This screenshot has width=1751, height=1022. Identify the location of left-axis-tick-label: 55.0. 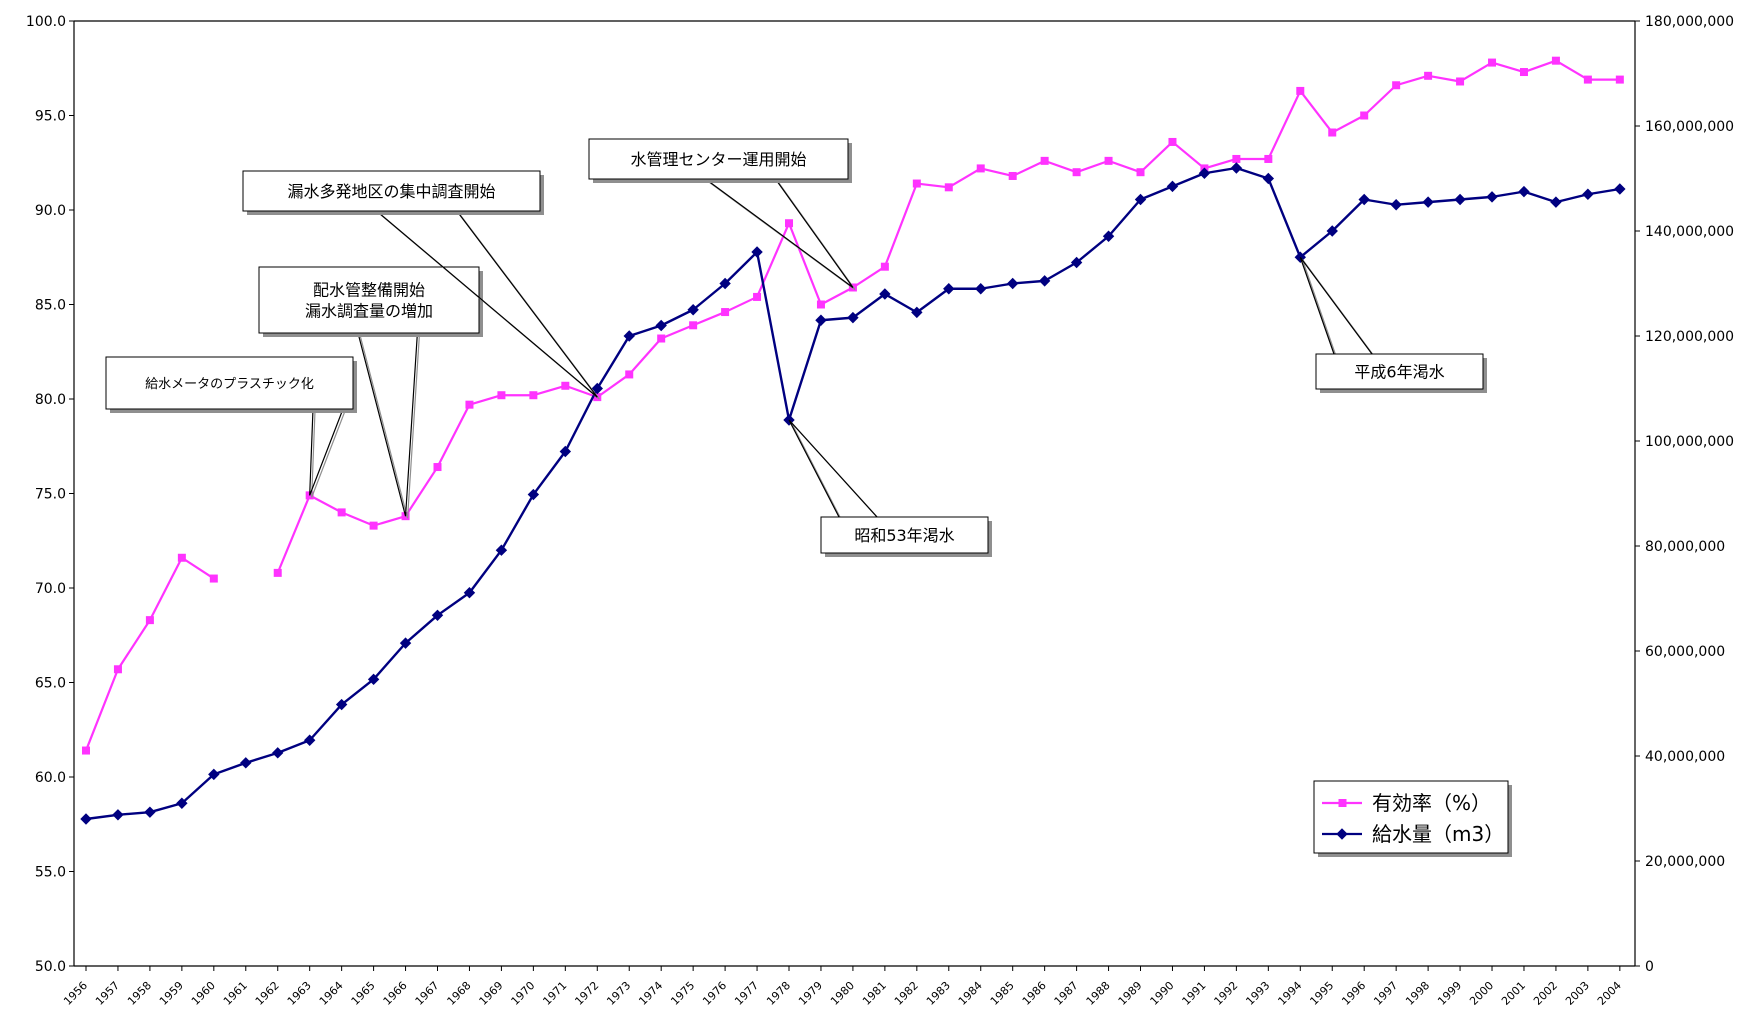
(50, 873).